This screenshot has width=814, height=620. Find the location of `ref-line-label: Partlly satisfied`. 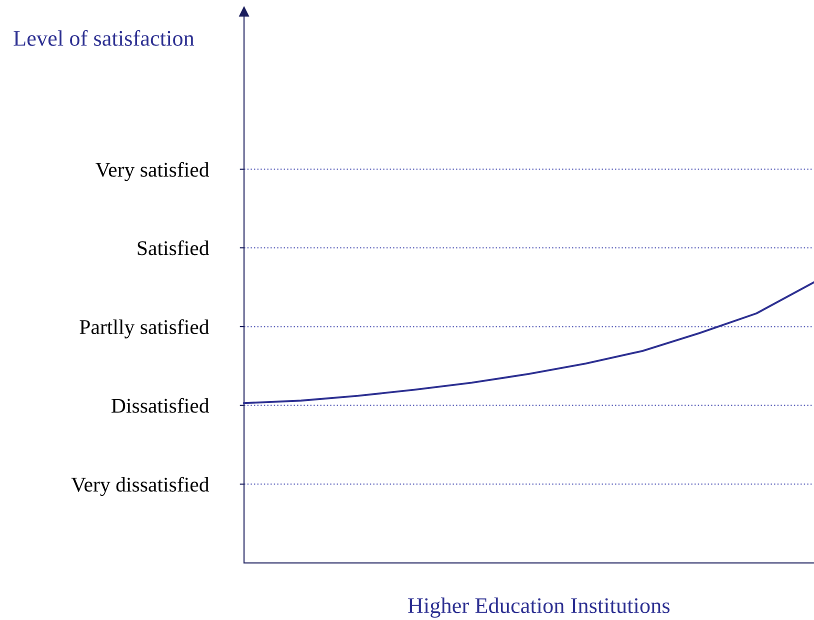

ref-line-label: Partlly satisfied is located at coordinates (145, 328).